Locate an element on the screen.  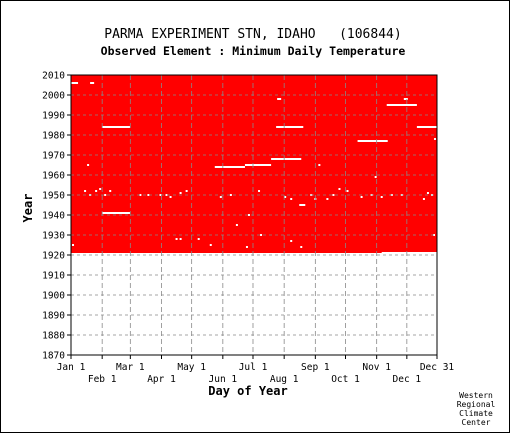
credit-line-3: Climate is located at coordinates (476, 413).